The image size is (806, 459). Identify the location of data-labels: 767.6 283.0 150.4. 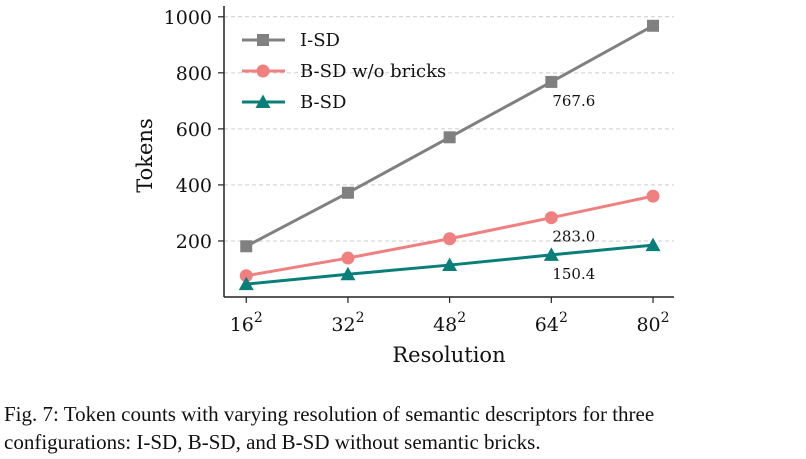
(573, 187).